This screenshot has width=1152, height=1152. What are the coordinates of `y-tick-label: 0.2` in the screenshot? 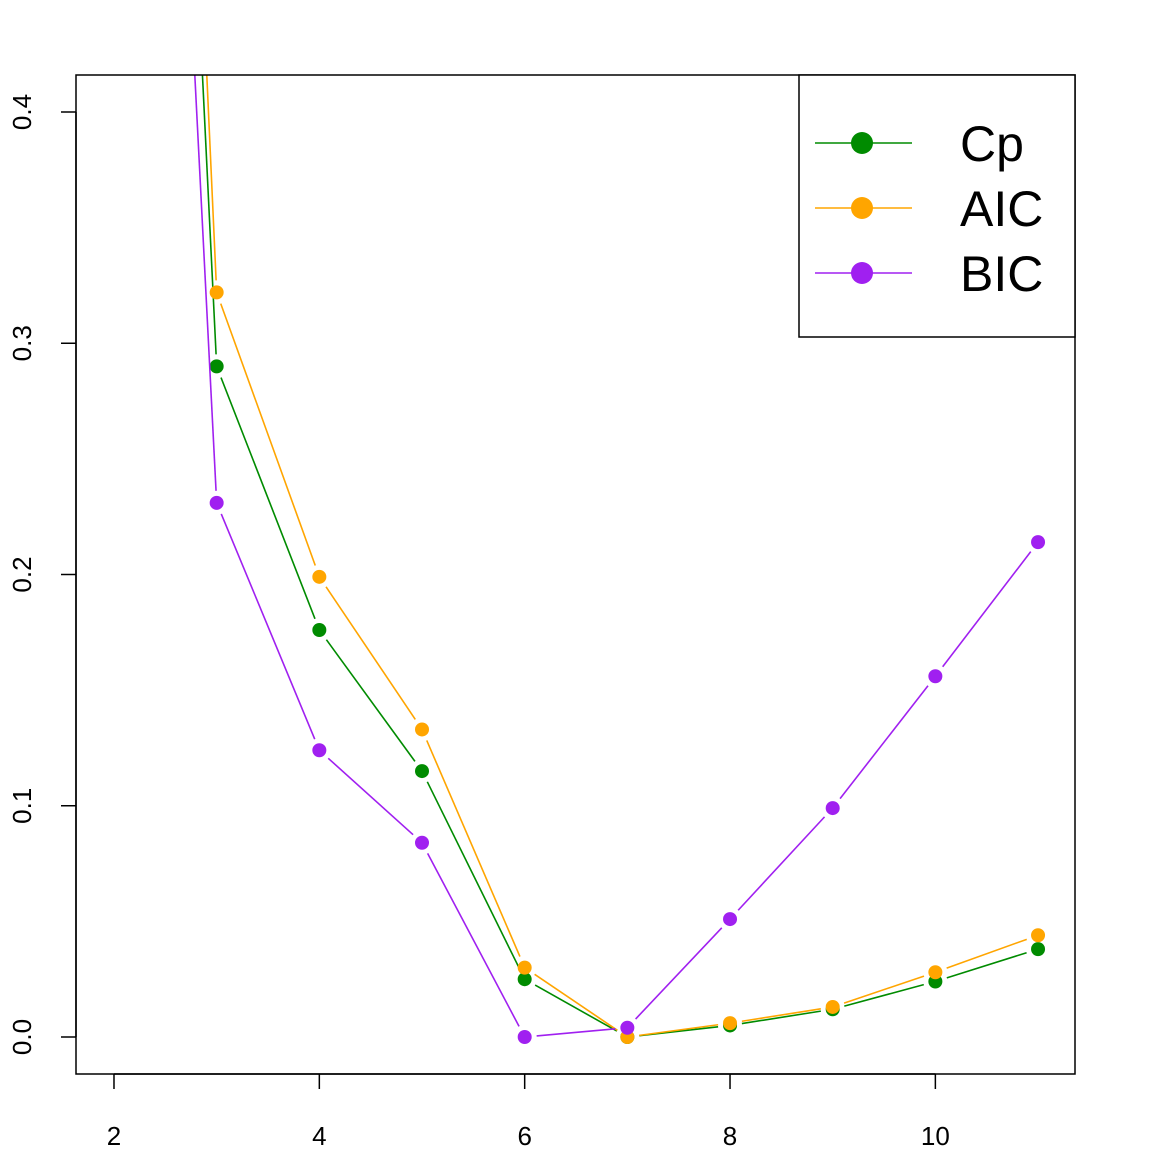 It's located at (22, 574).